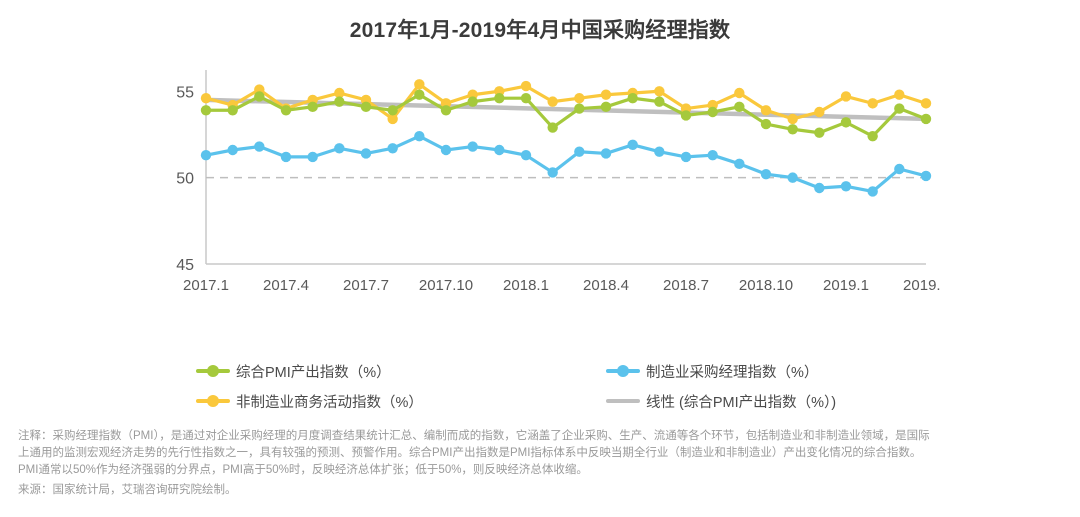 The image size is (1080, 517). I want to click on x-axis-tick-label: 2017.1, so click(206, 285).